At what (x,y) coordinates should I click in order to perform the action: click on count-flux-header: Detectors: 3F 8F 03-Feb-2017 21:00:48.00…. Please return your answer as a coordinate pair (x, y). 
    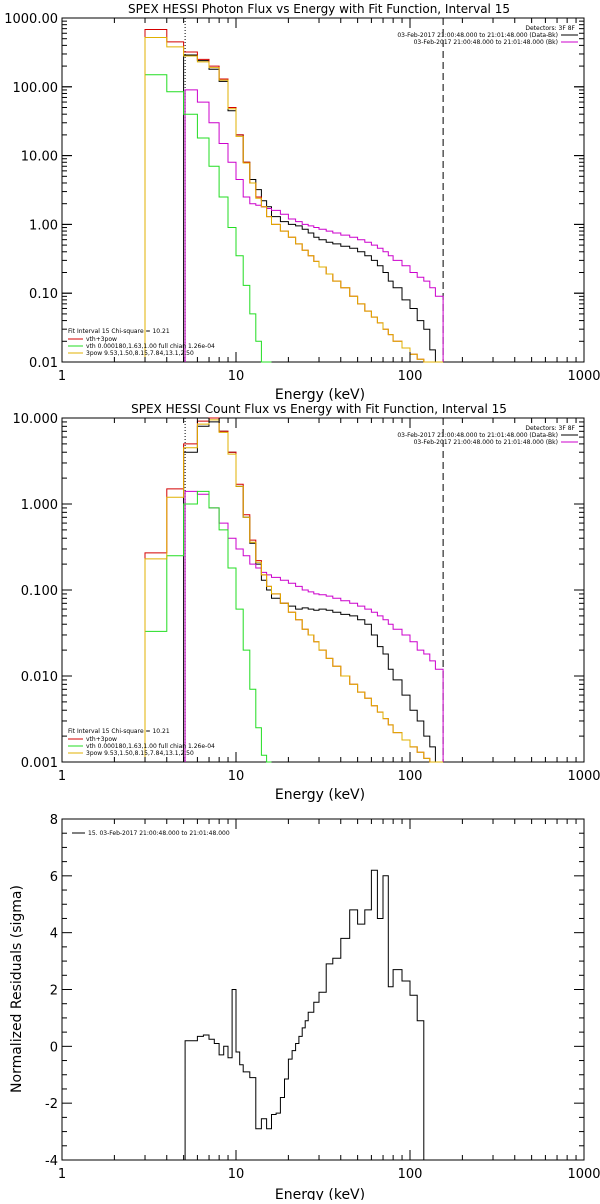
    Looking at the image, I should click on (487, 435).